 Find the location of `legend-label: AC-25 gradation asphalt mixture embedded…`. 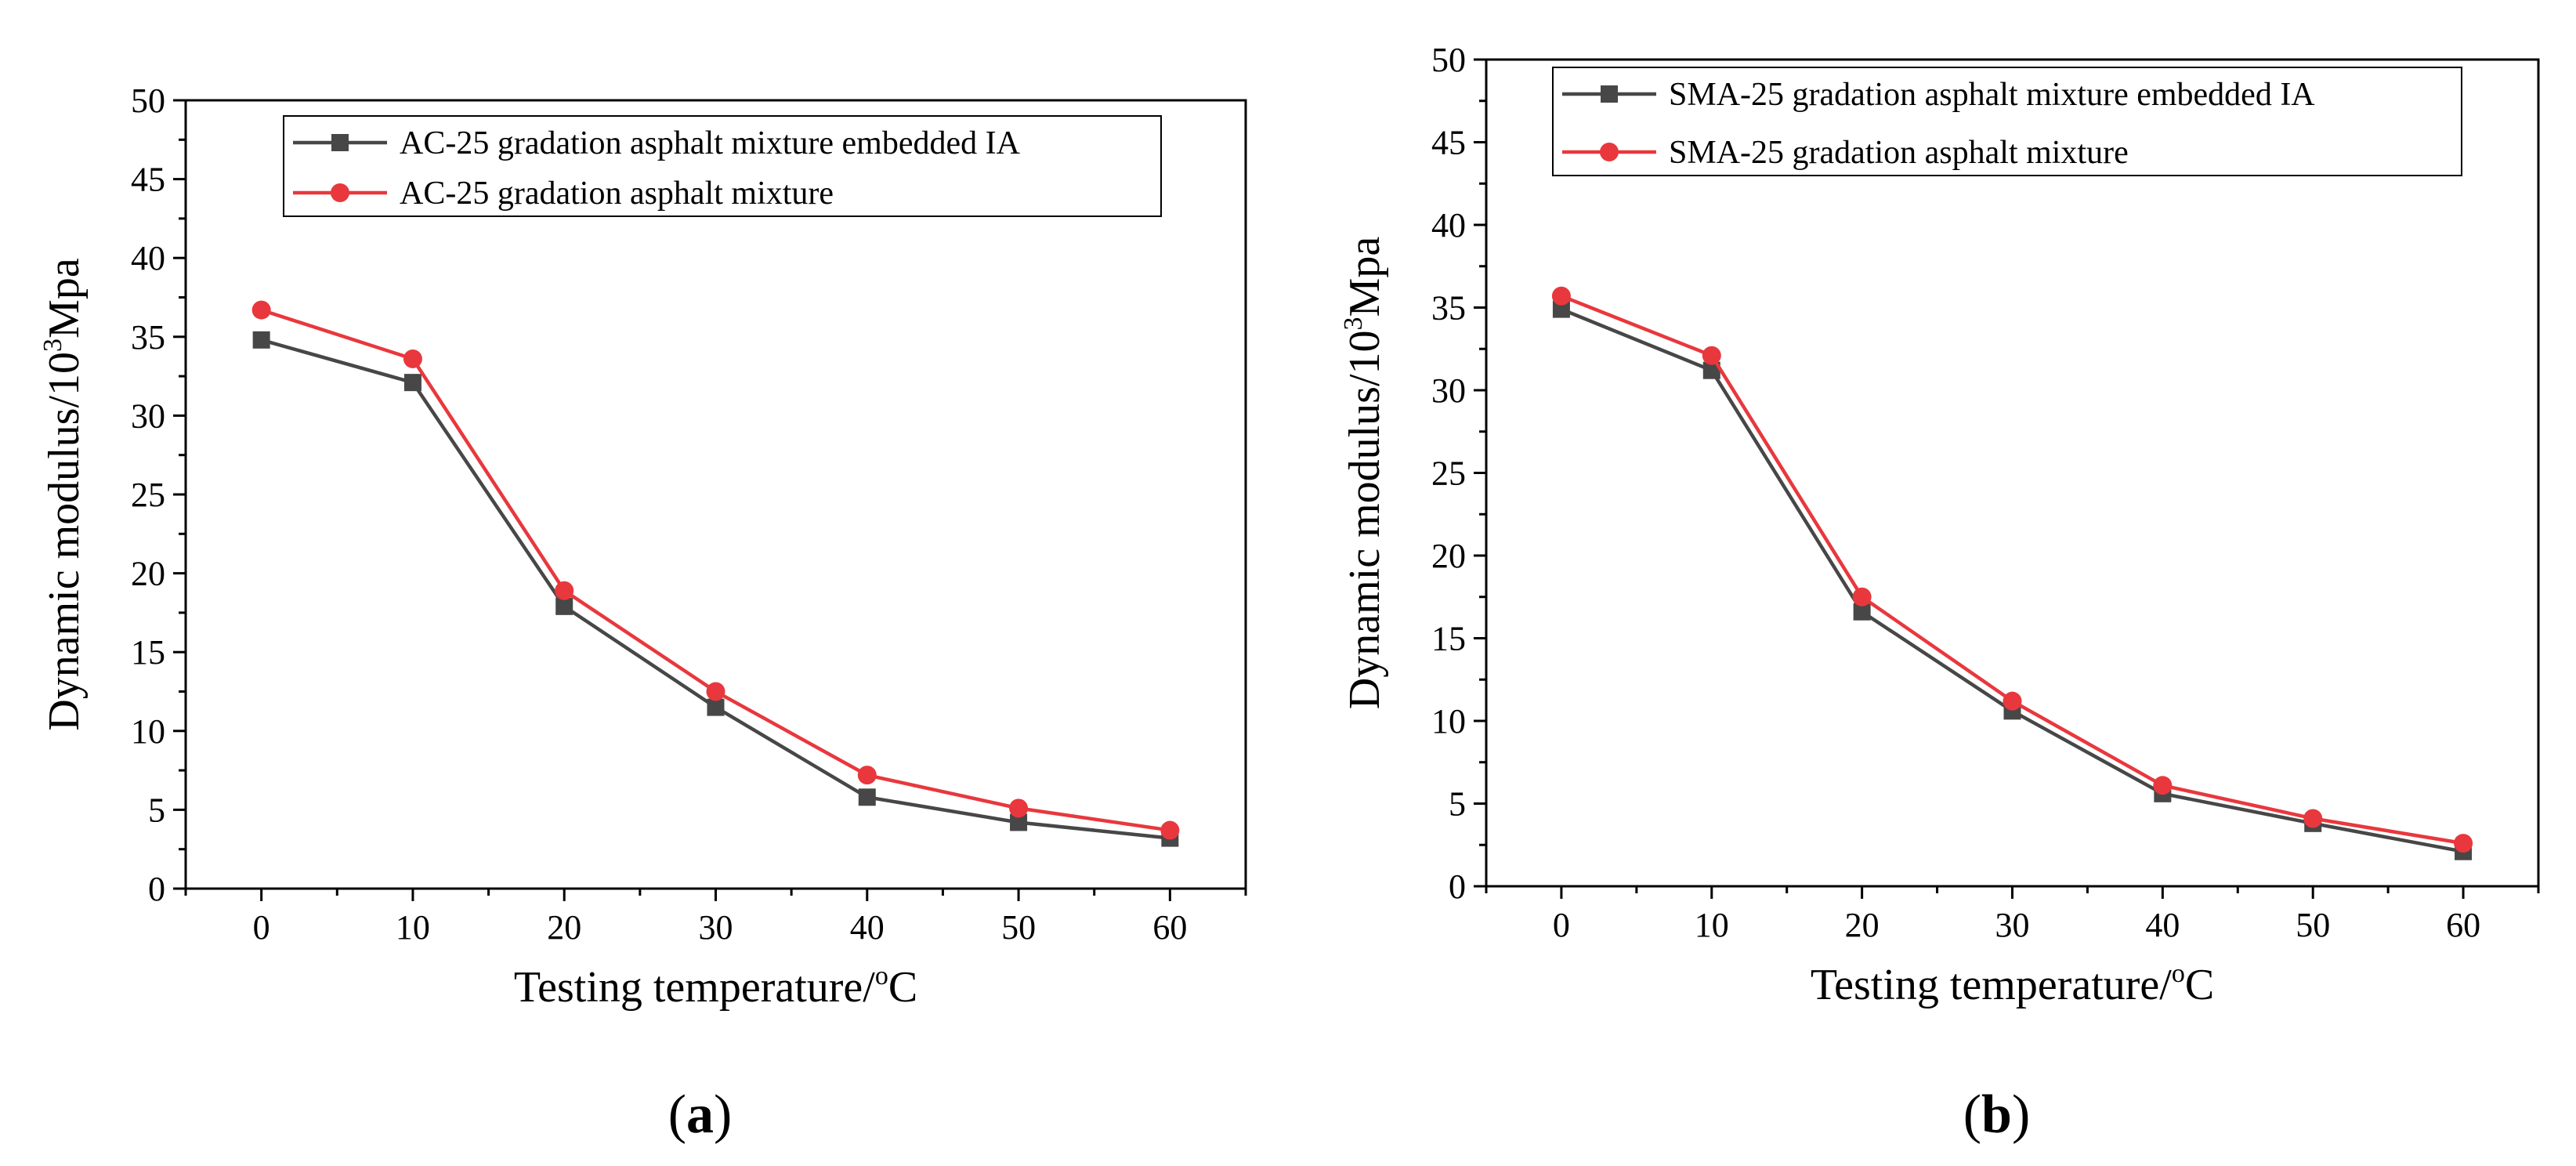

legend-label: AC-25 gradation asphalt mixture embedded… is located at coordinates (711, 143).